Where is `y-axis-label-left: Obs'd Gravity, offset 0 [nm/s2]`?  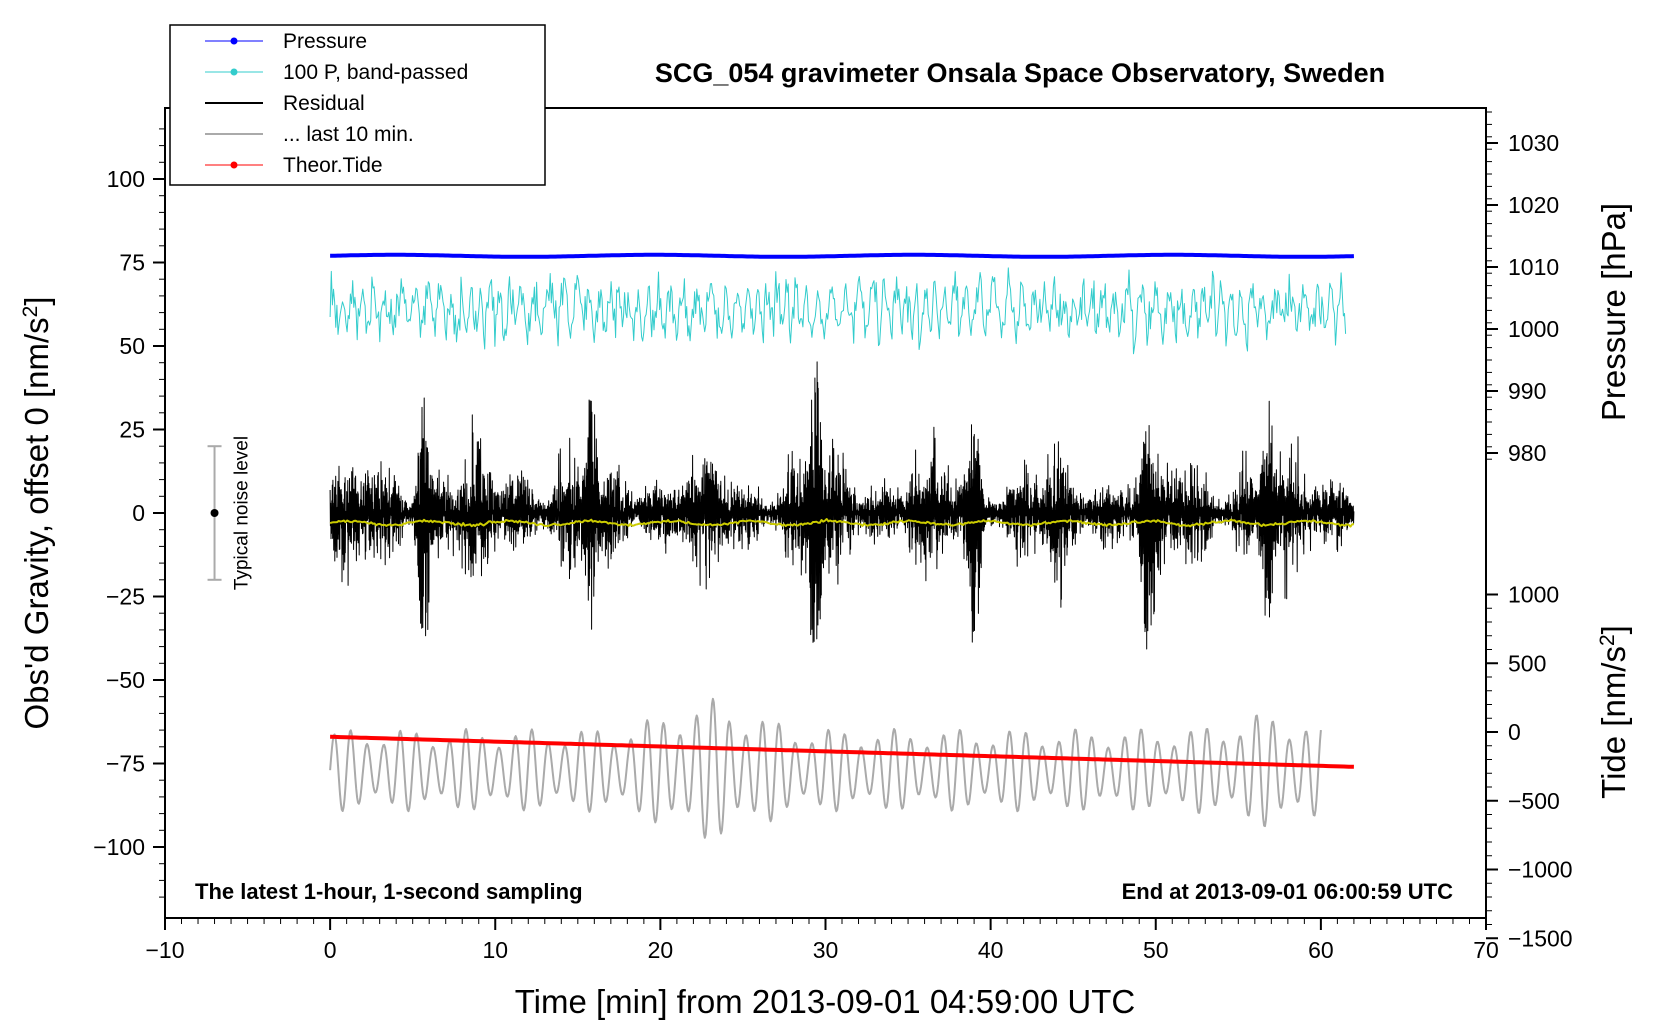
y-axis-label-left: Obs'd Gravity, offset 0 [nm/s2] is located at coordinates (36, 512).